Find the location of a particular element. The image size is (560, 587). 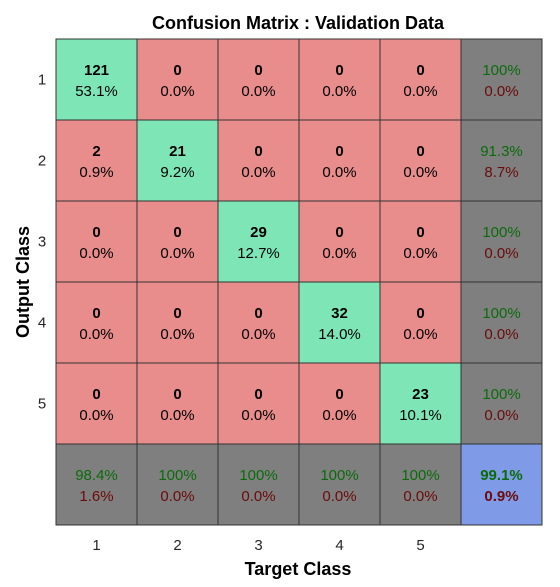

x-tick-label: 1 is located at coordinates (96, 545).